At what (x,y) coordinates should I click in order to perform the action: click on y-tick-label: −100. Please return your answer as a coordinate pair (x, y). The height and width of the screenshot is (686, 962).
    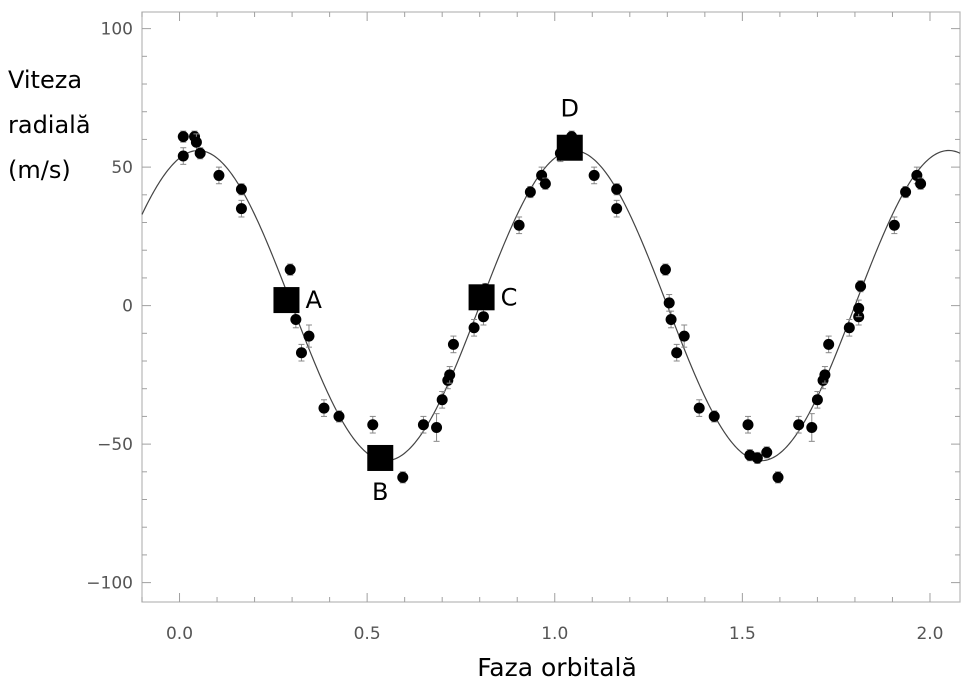
    Looking at the image, I should click on (109, 584).